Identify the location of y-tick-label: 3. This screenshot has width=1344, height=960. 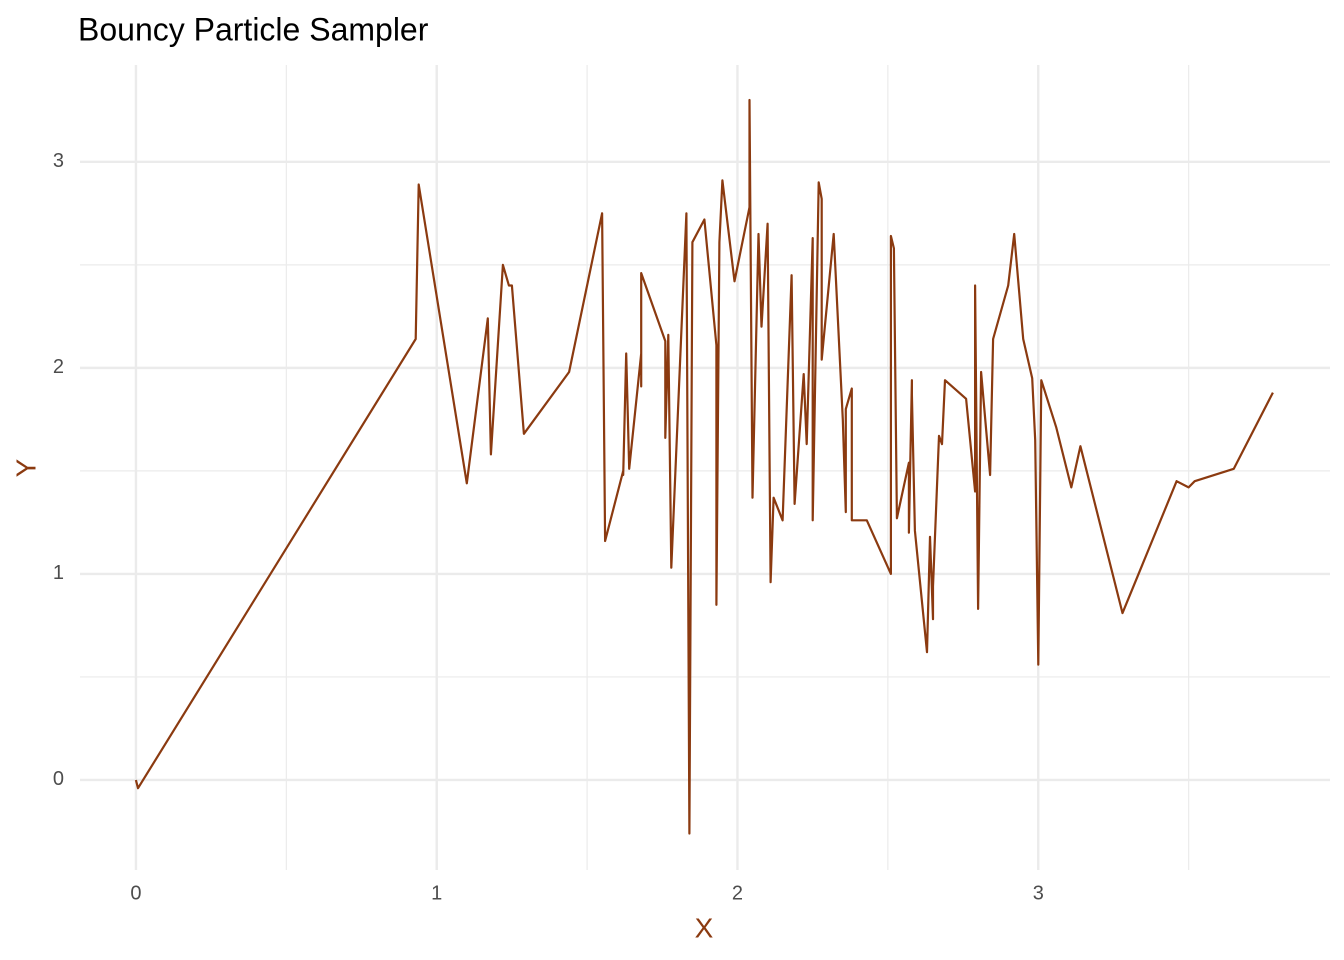
(58, 161).